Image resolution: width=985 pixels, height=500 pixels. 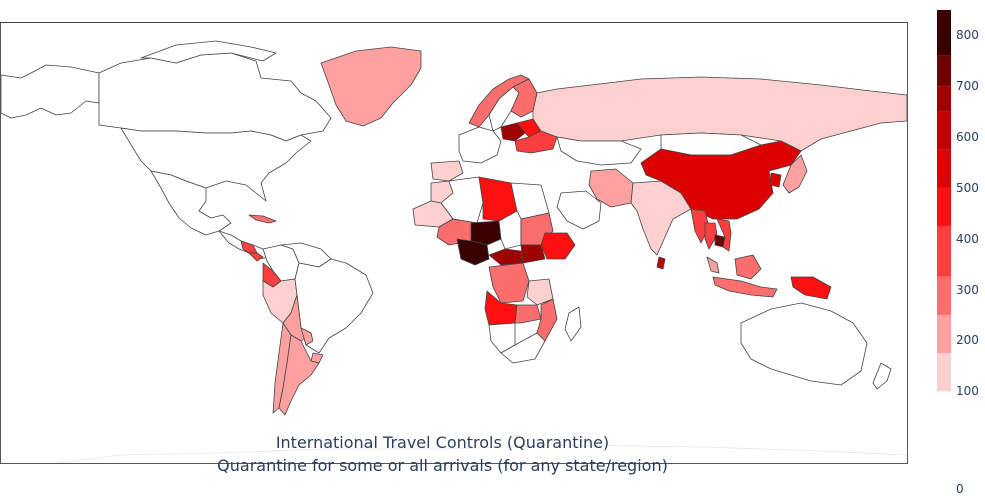 I want to click on region-south-africa, so click(x=523, y=348).